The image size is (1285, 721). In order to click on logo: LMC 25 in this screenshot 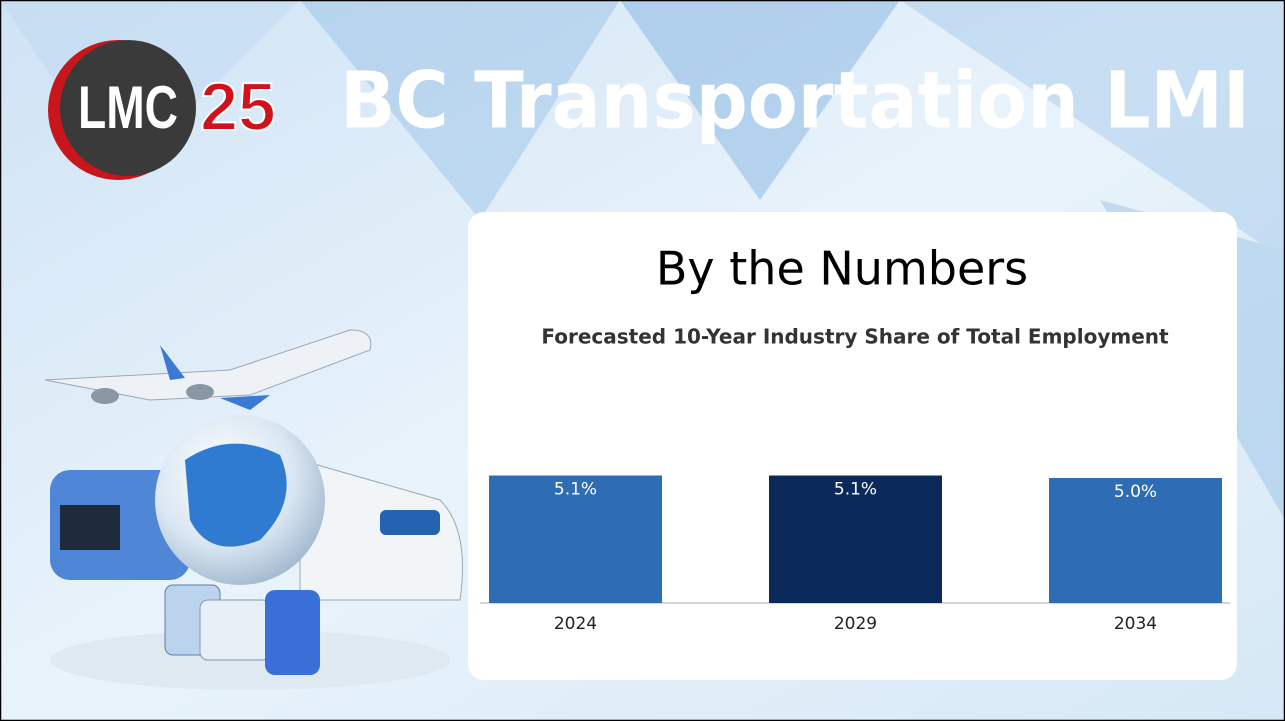, I will do `click(162, 110)`.